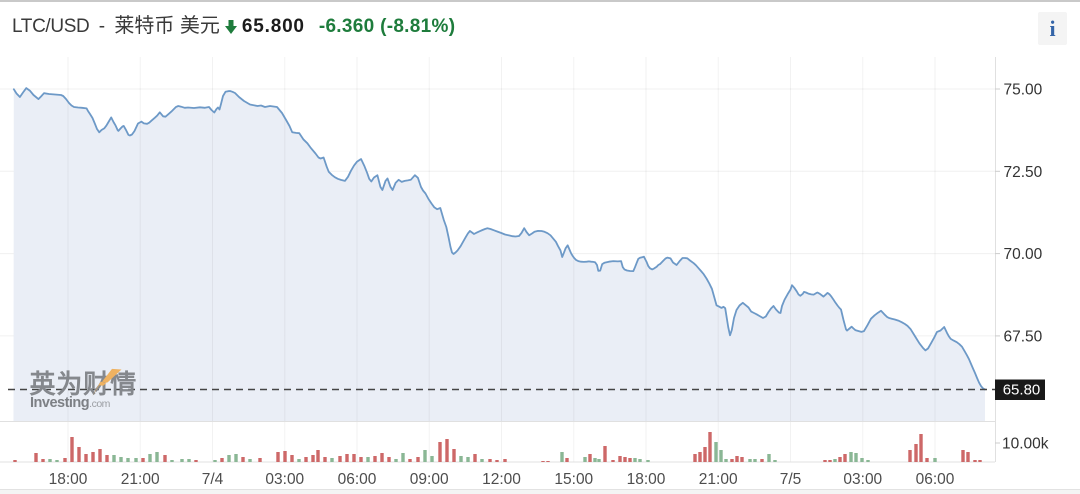 The height and width of the screenshot is (494, 1080). I want to click on svg-text: 7/4, so click(213, 479).